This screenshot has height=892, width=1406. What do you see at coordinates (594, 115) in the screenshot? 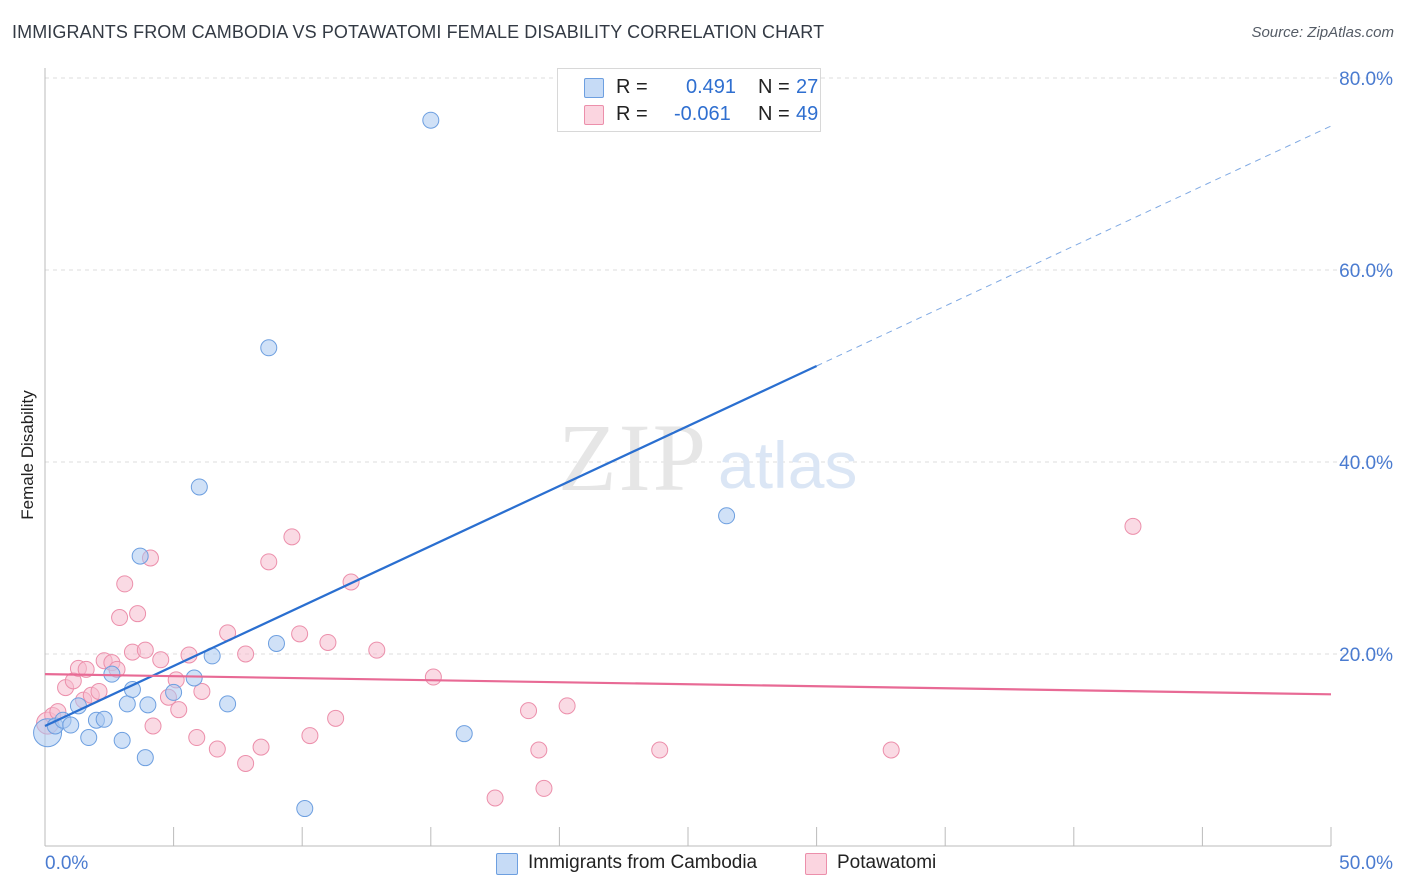
I see `stats-swatch-potawatomi` at bounding box center [594, 115].